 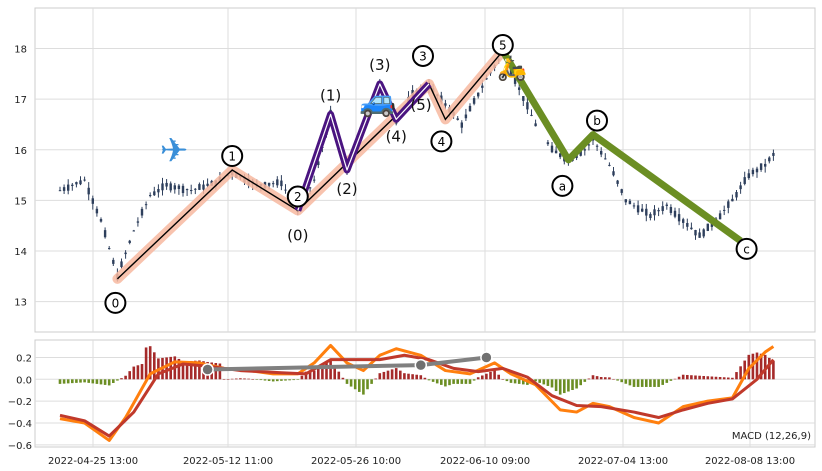 What do you see at coordinates (356, 461) in the screenshot?
I see `x-tick-label: 2022-05-26 10:00` at bounding box center [356, 461].